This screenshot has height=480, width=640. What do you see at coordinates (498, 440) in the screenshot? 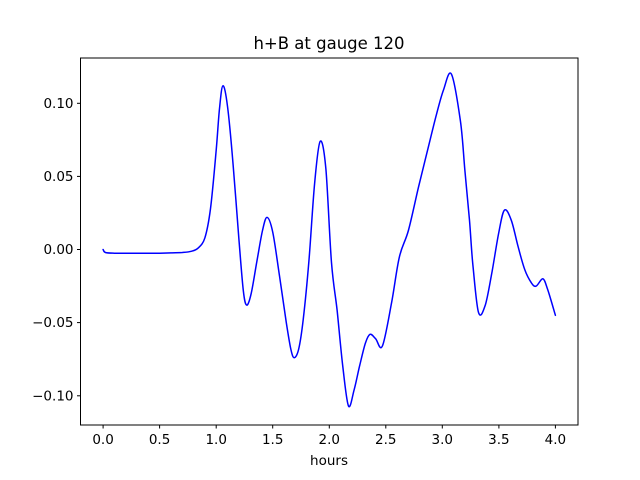
I see `x-tick-label: 3.5` at bounding box center [498, 440].